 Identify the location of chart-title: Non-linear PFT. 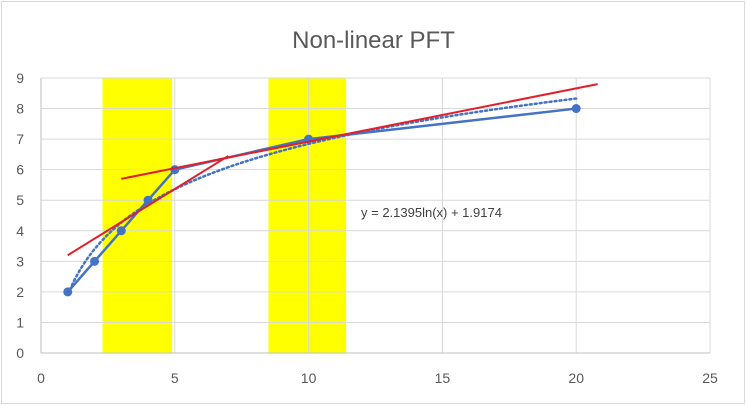
(373, 40).